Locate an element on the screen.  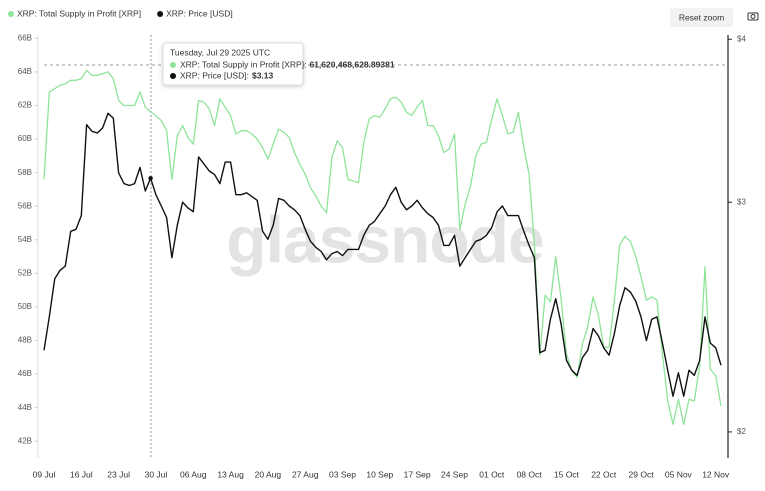
button-bg is located at coordinates (701, 17).